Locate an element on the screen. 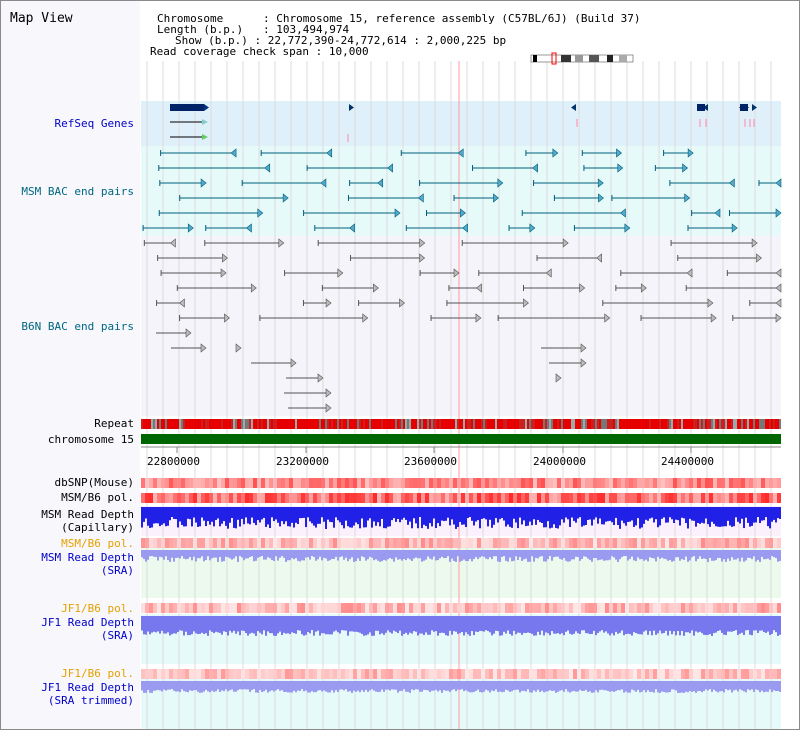  track-label-dbsnp: dbSNP(Mouse) is located at coordinates (94, 482).